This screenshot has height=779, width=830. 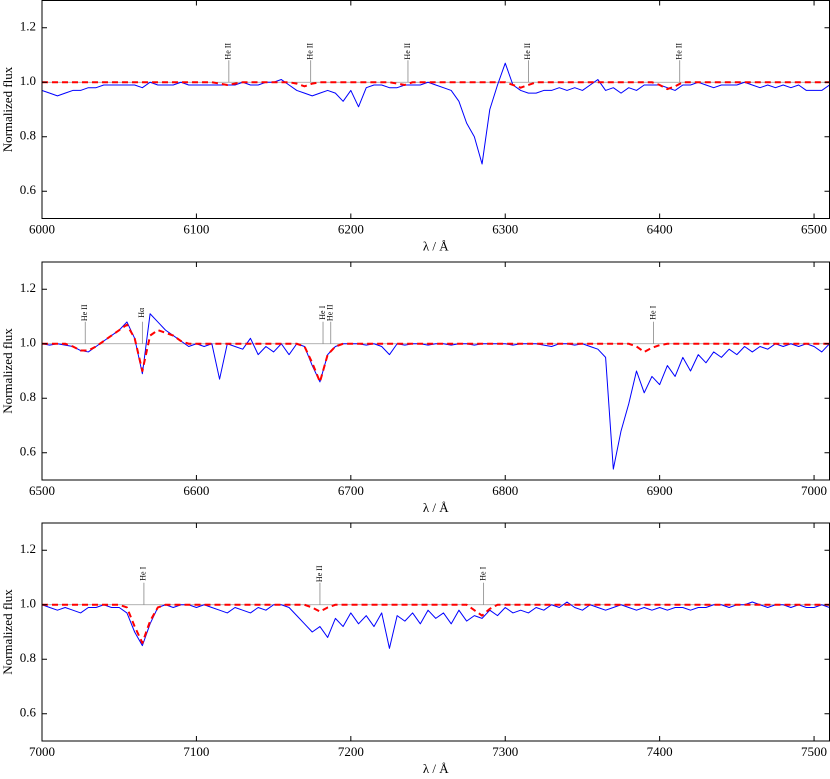 I want to click on x-tick-label: 7200, so click(x=351, y=751).